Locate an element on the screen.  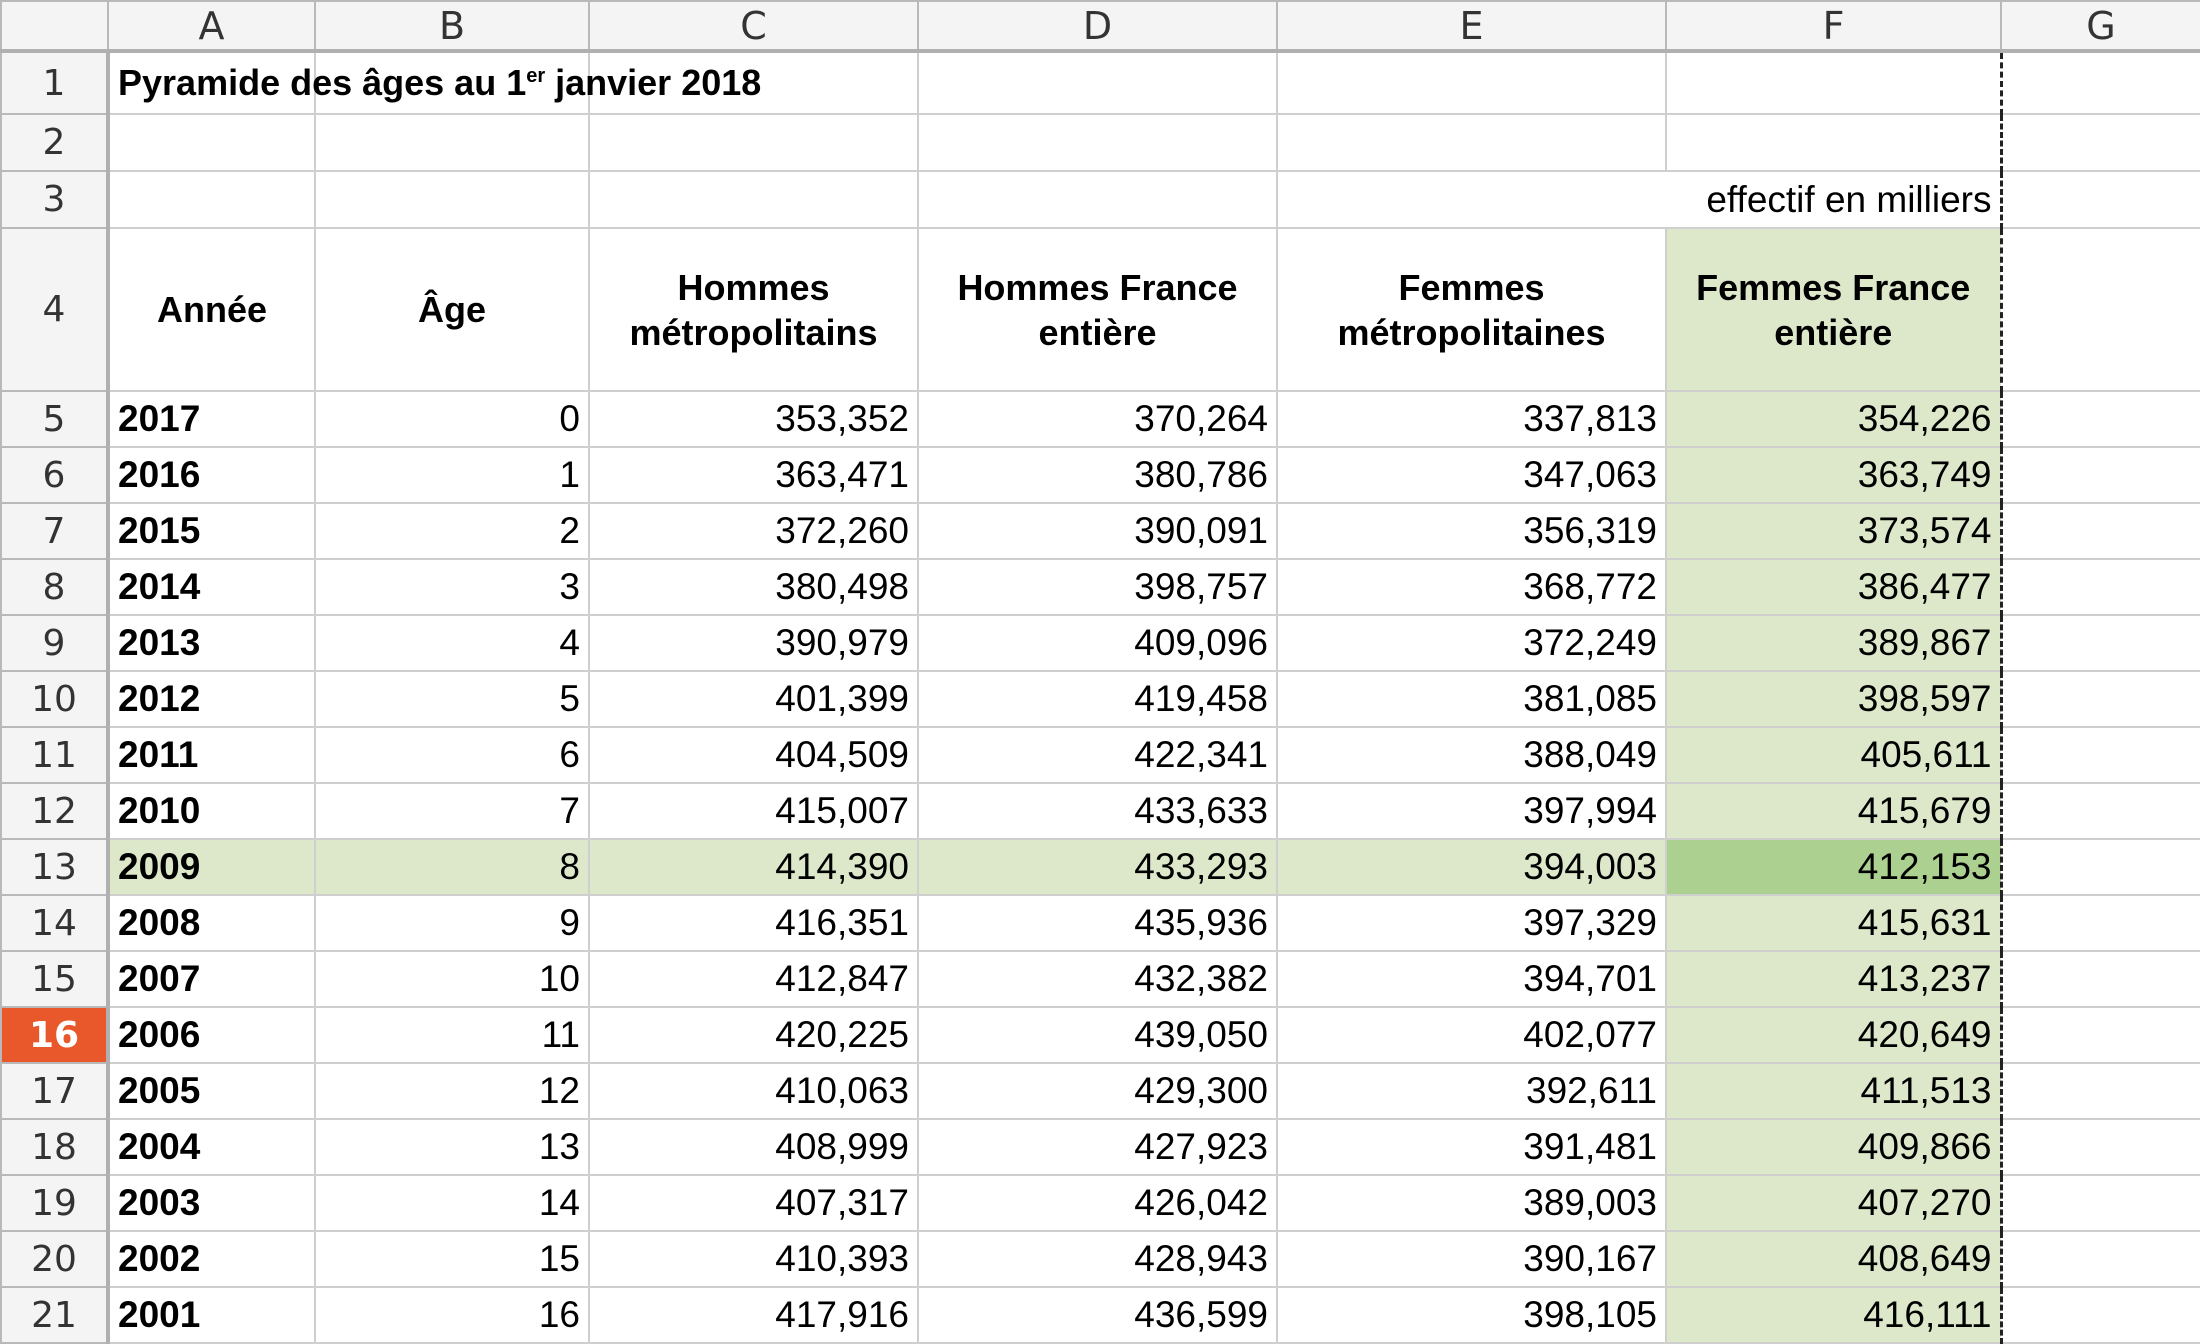
cell-femmes-france: 408,649 is located at coordinates (1834, 1259).